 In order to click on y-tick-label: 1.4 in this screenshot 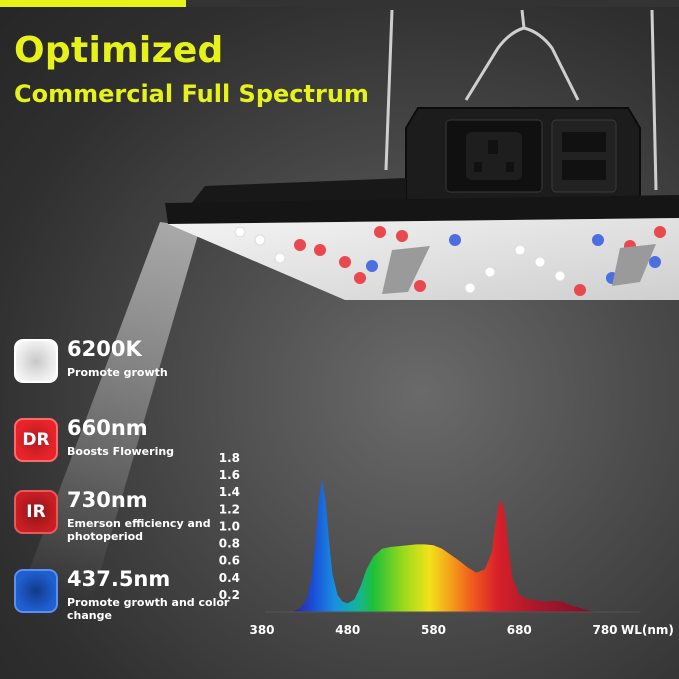, I will do `click(229, 492)`.